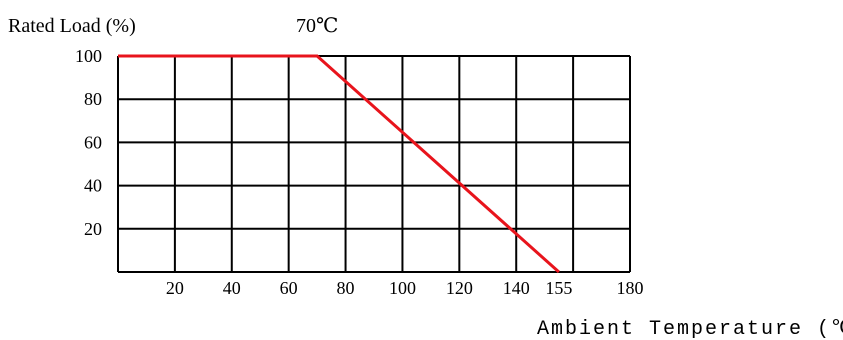 The image size is (843, 340). What do you see at coordinates (459, 288) in the screenshot?
I see `x-tick-label: 120` at bounding box center [459, 288].